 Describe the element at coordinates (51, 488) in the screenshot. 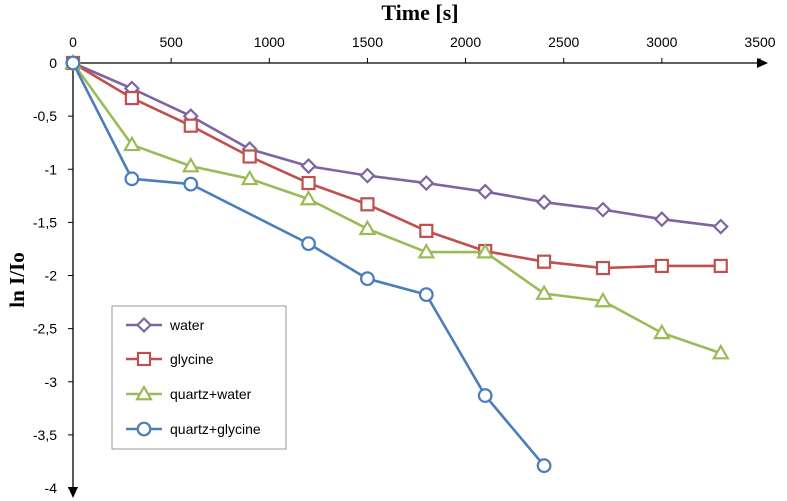

I see `y-tick-label: -4` at that location.